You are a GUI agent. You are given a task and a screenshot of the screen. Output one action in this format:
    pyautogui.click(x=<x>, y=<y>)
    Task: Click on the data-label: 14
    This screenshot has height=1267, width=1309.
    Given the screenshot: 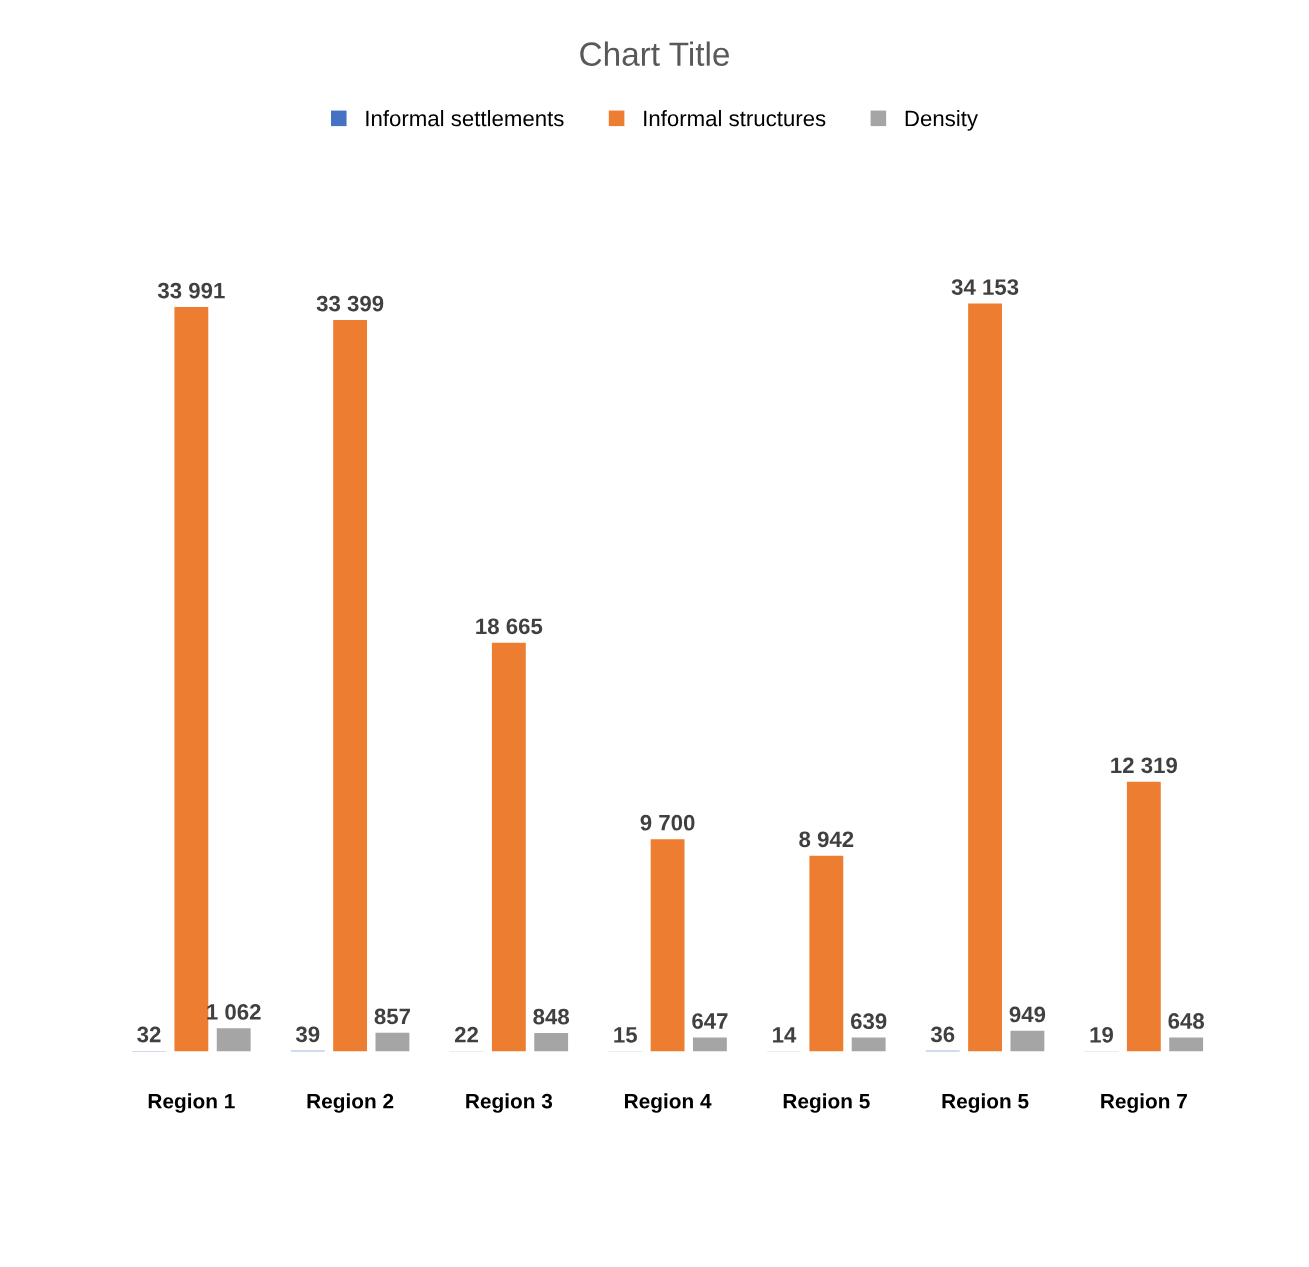 What is the action you would take?
    pyautogui.click(x=785, y=1035)
    